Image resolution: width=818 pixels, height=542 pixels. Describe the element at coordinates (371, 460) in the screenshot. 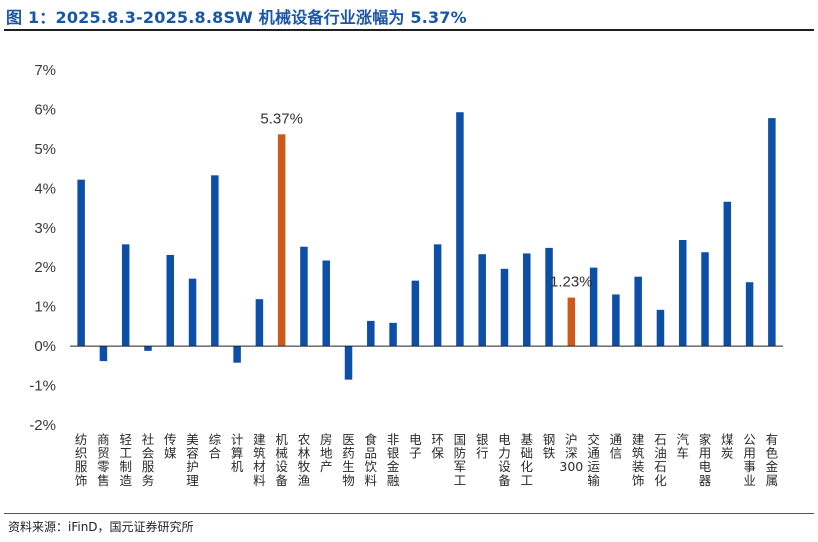

I see `x-category-label: 食品饮料` at that location.